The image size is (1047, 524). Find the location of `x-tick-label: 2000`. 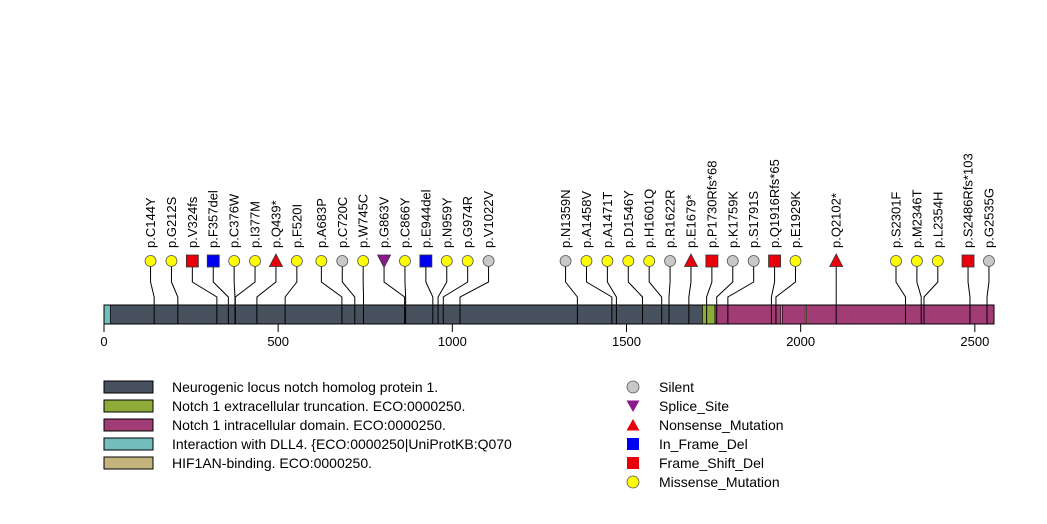

x-tick-label: 2000 is located at coordinates (800, 341).